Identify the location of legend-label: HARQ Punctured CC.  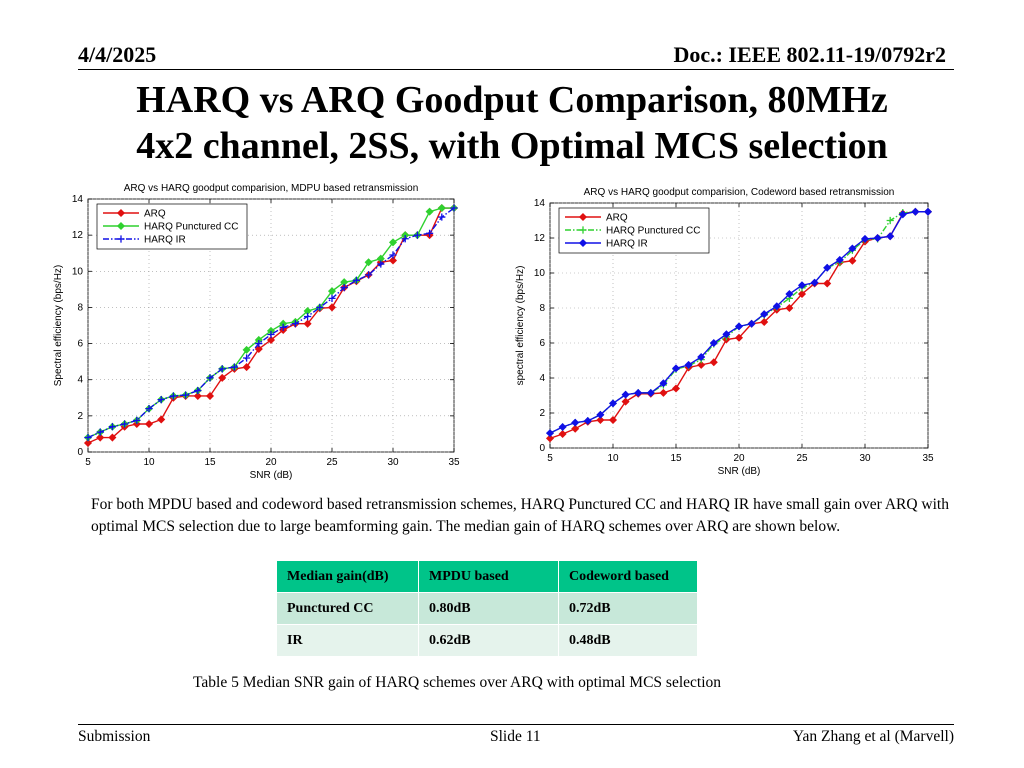
(191, 227).